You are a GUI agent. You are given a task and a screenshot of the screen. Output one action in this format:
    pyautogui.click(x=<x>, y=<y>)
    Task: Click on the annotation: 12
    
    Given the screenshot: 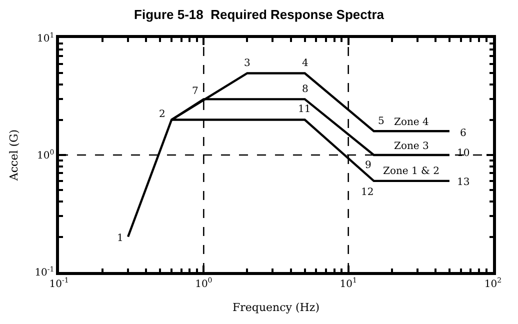 What is the action you would take?
    pyautogui.click(x=367, y=192)
    